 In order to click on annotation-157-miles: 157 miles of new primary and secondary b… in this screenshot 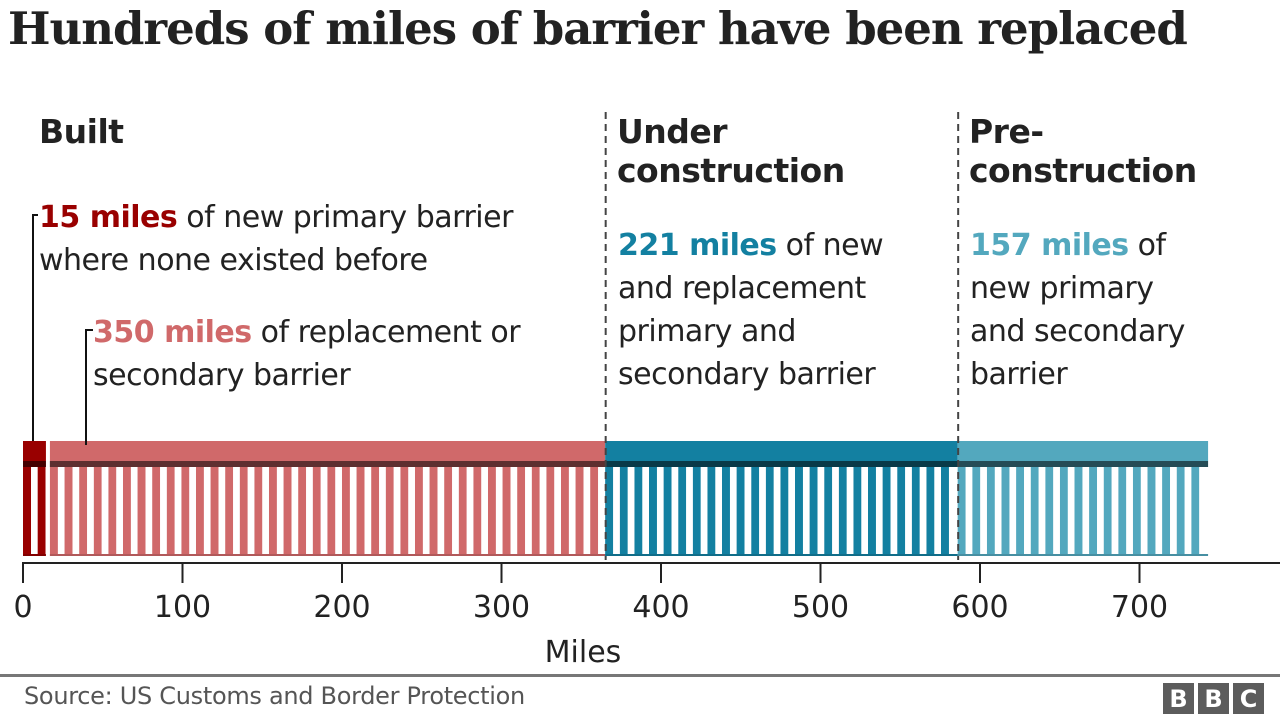, I will do `click(1077, 310)`.